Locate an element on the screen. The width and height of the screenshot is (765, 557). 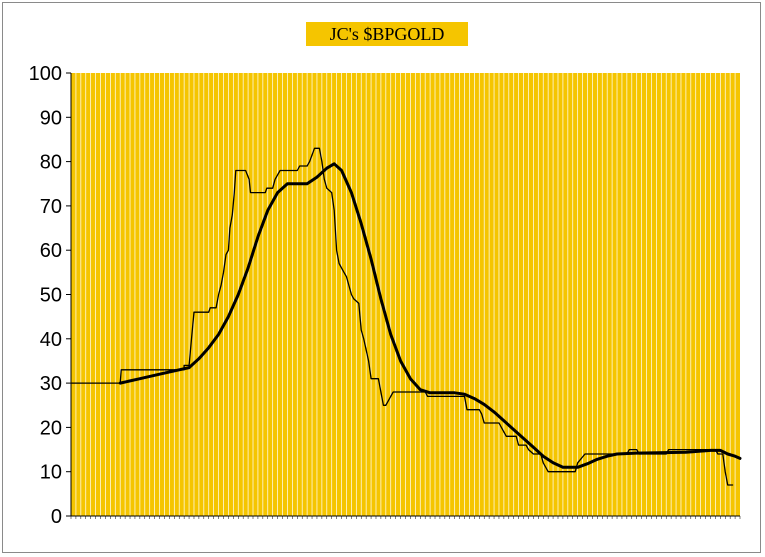
y-tick-label: 20 is located at coordinates (51, 428).